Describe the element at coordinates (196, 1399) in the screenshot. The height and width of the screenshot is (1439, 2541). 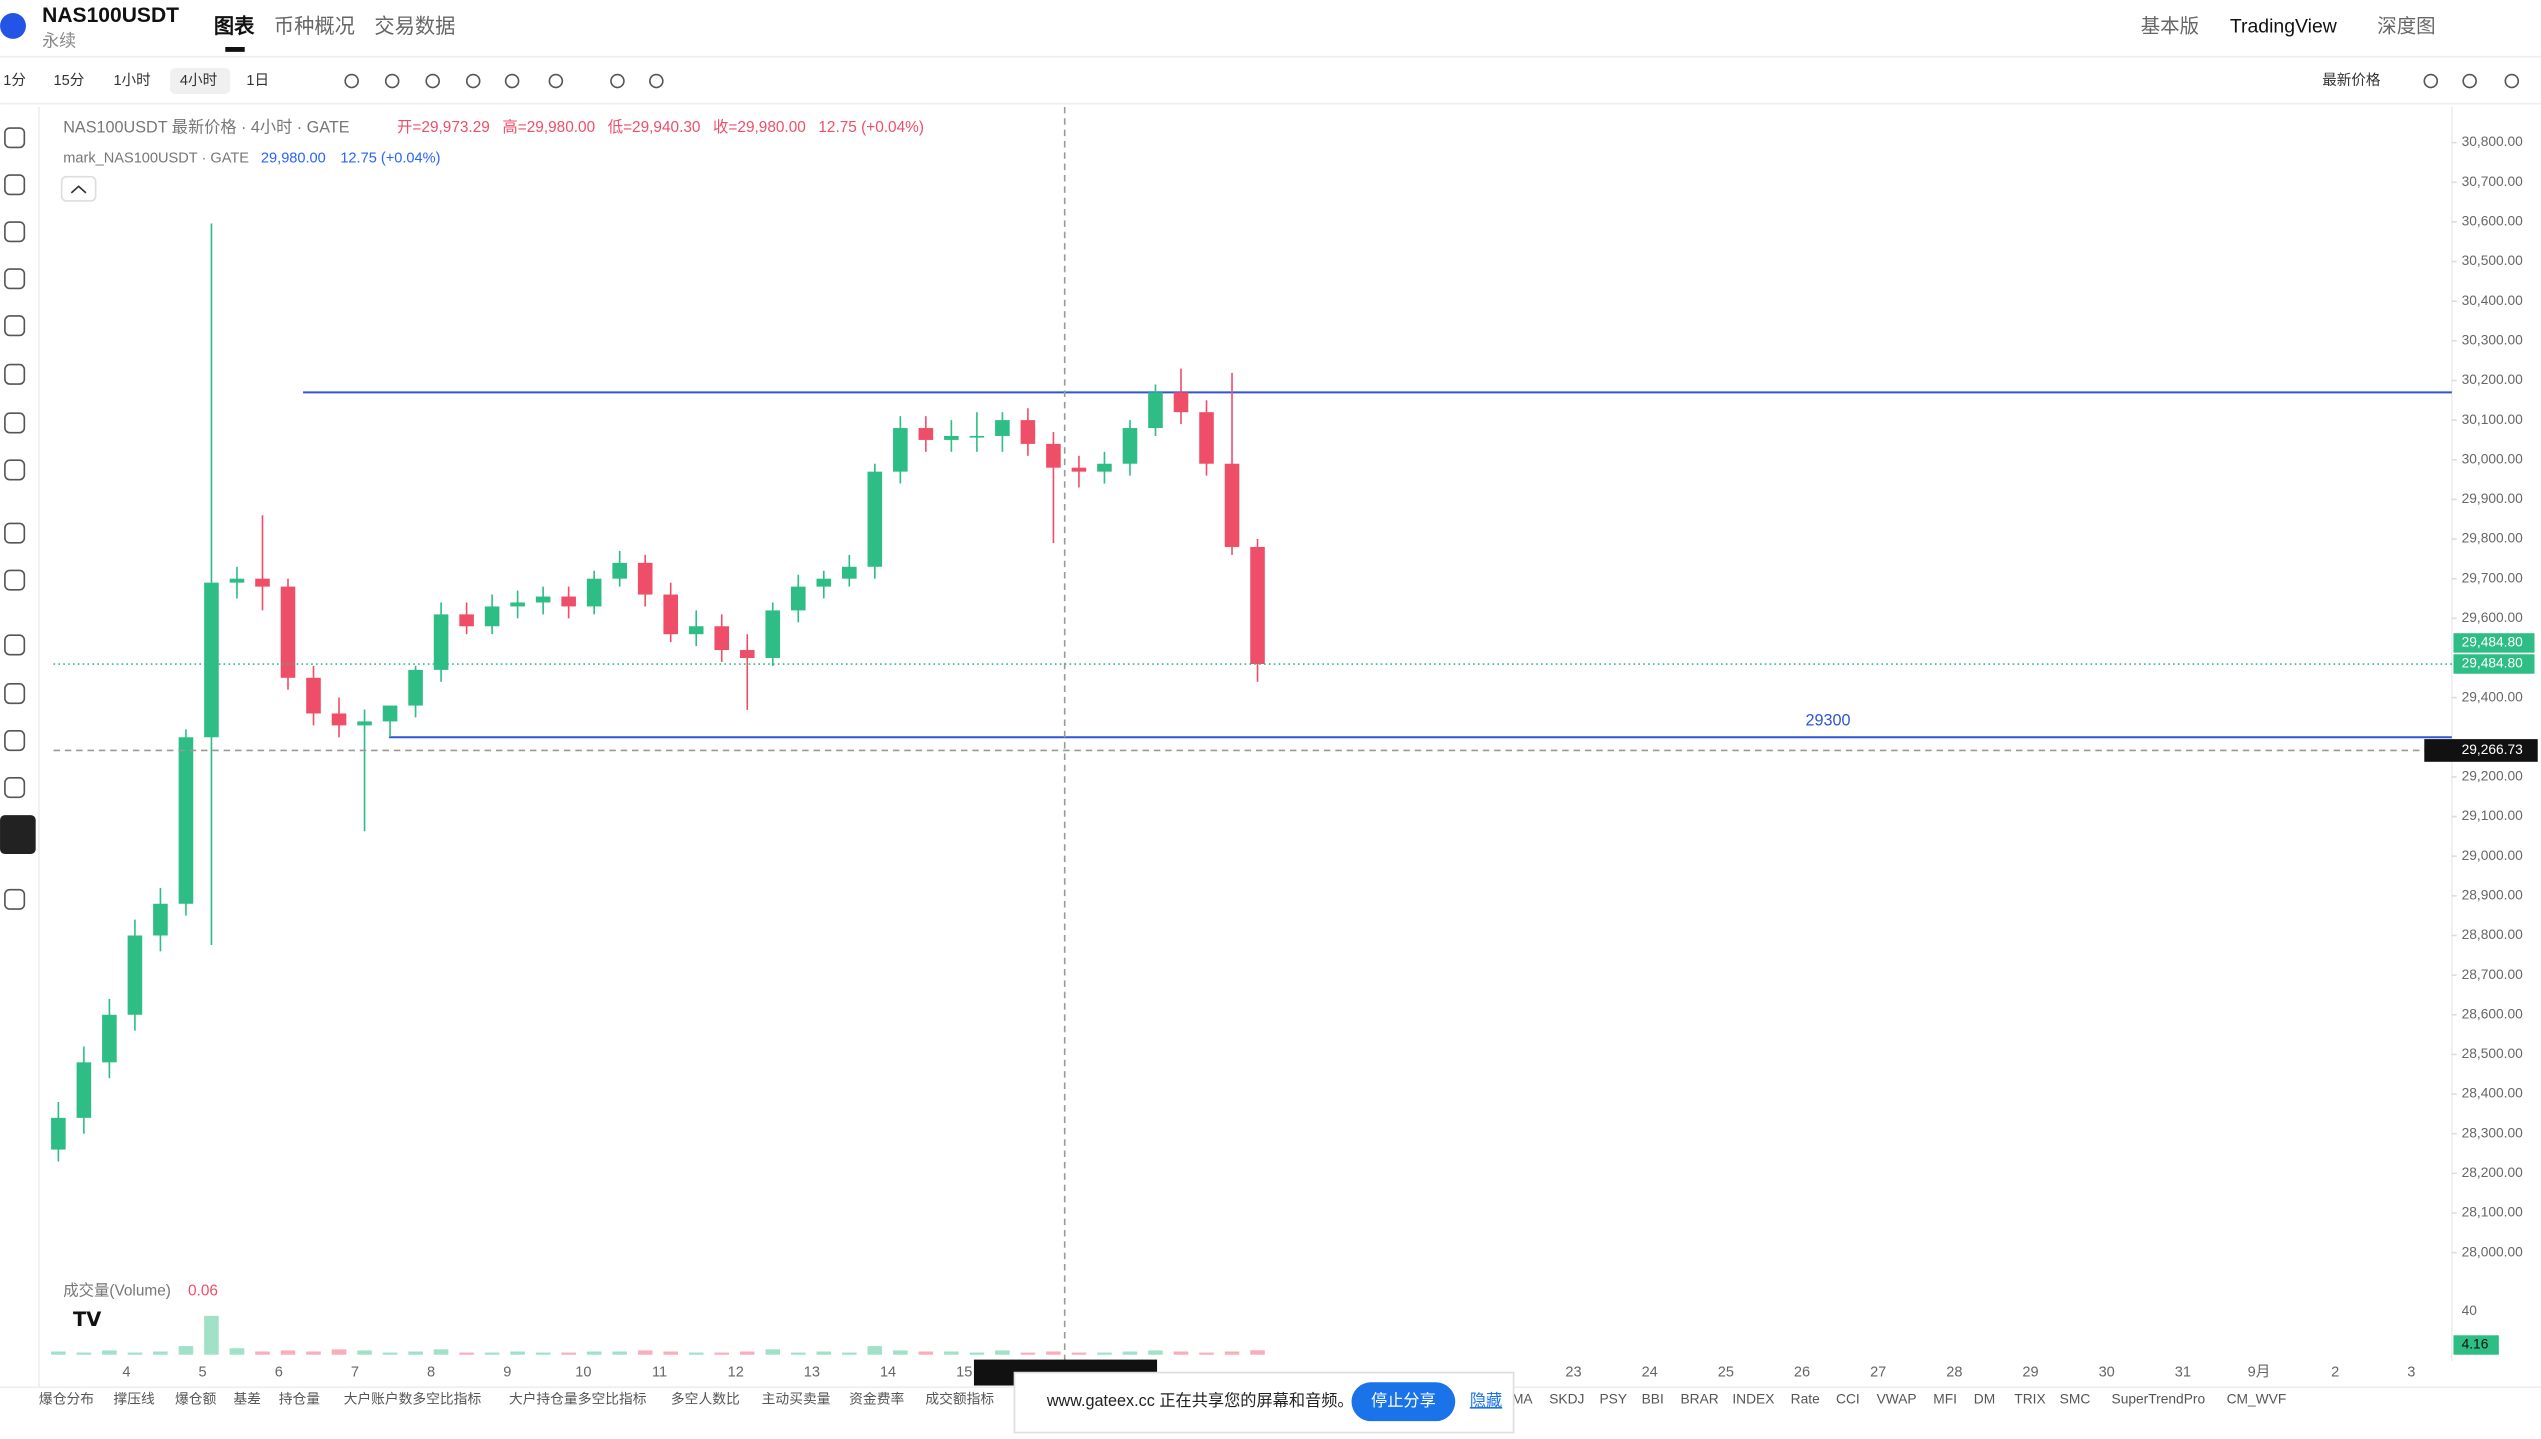
I see `indicator-tab: 爆仓额` at that location.